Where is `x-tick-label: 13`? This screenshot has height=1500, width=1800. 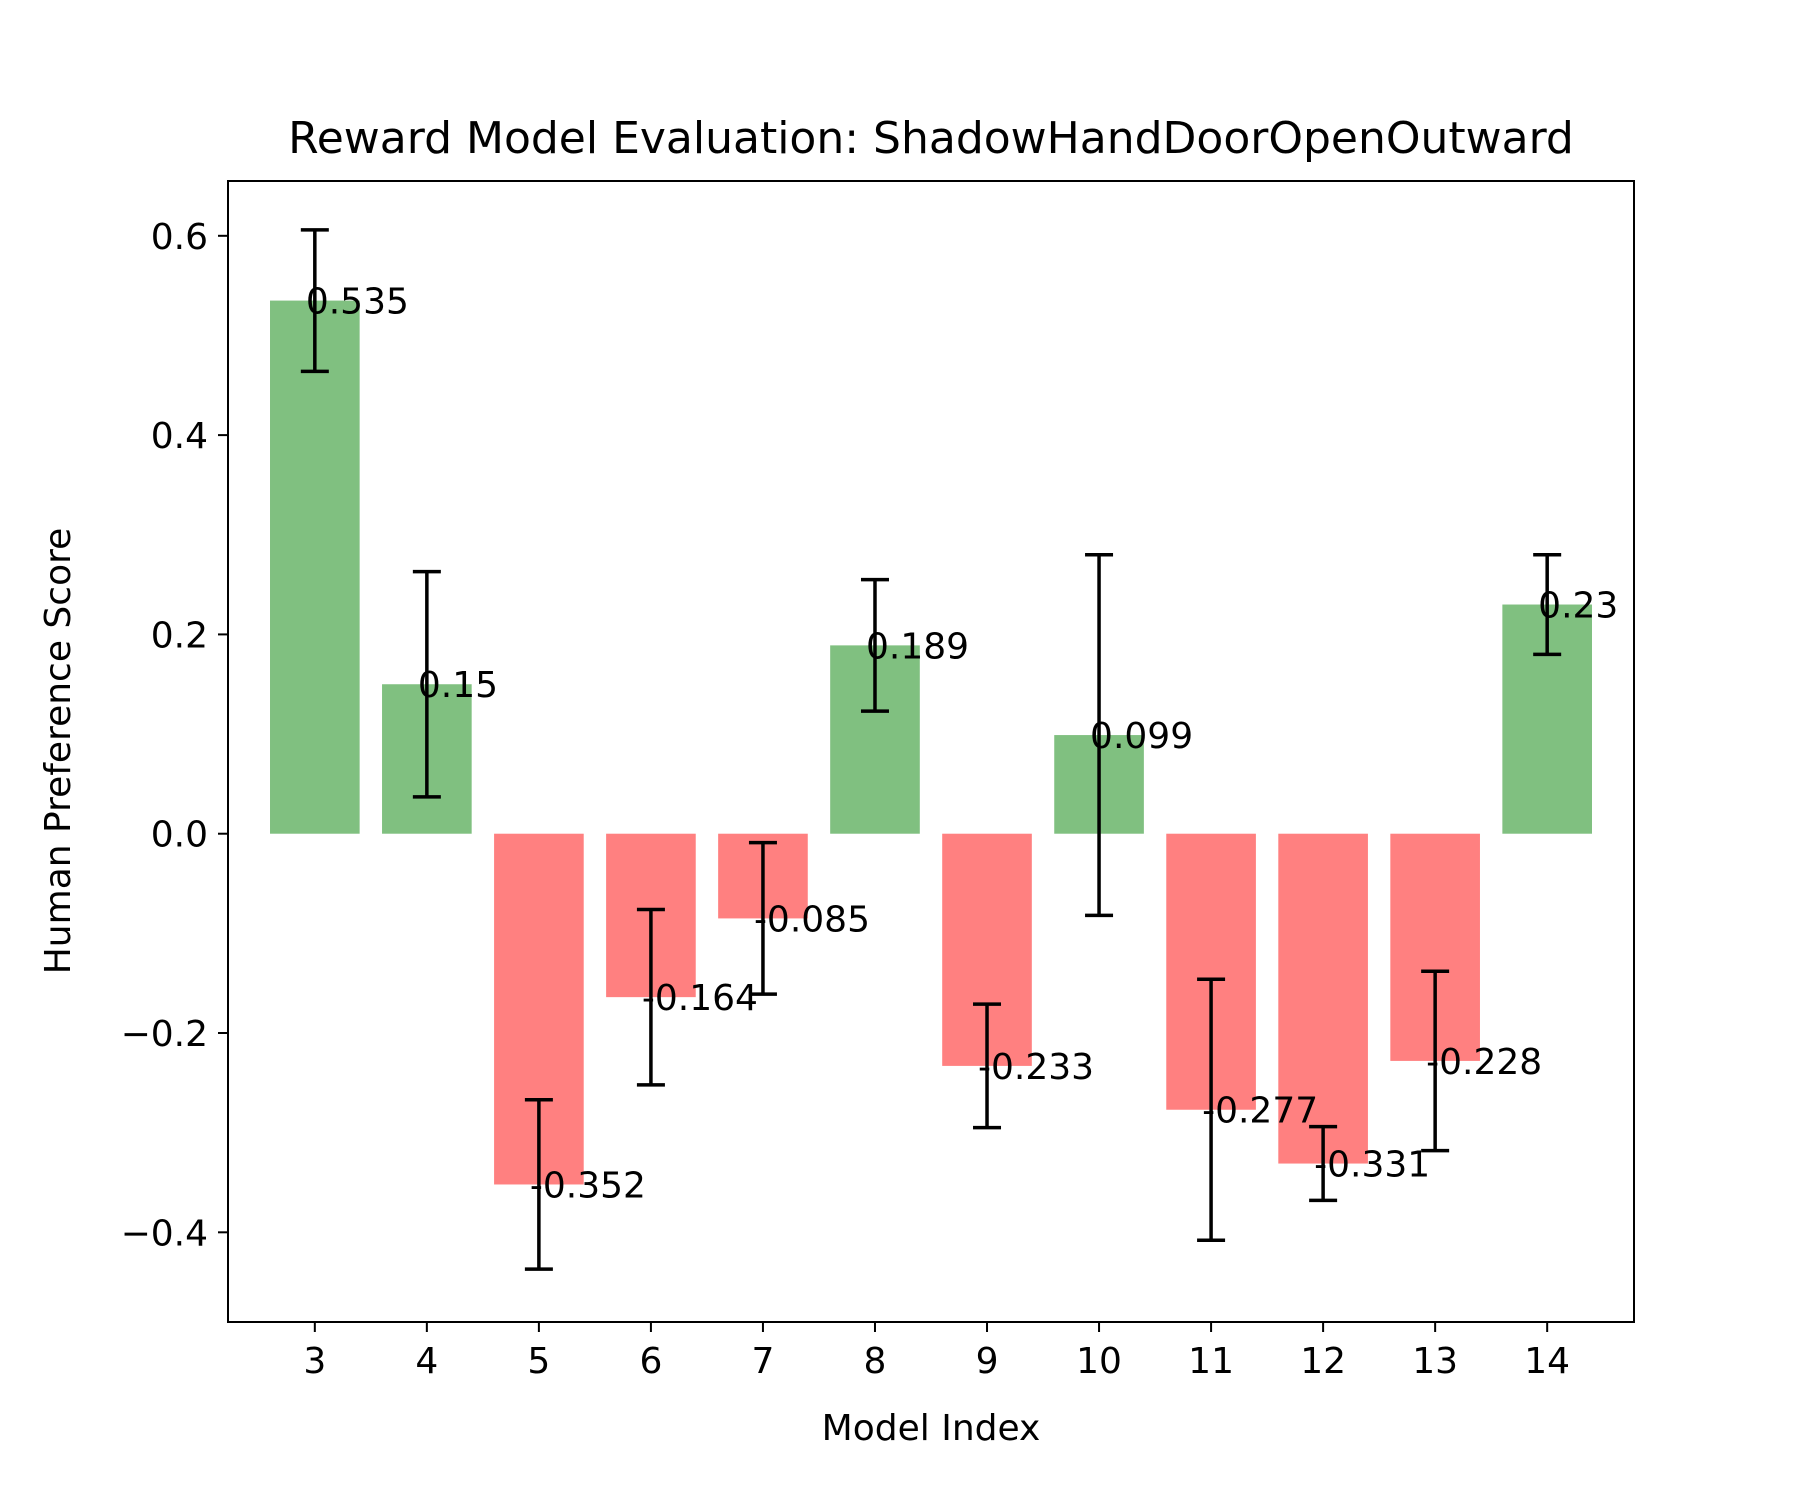 x-tick-label: 13 is located at coordinates (1435, 1361).